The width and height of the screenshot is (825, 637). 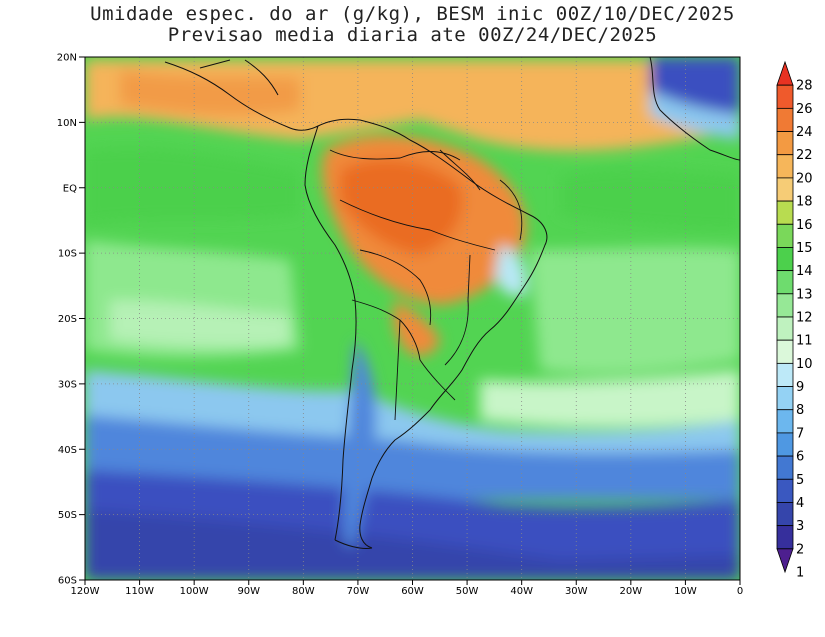 What do you see at coordinates (67, 450) in the screenshot?
I see `lat-tick-label: 40S` at bounding box center [67, 450].